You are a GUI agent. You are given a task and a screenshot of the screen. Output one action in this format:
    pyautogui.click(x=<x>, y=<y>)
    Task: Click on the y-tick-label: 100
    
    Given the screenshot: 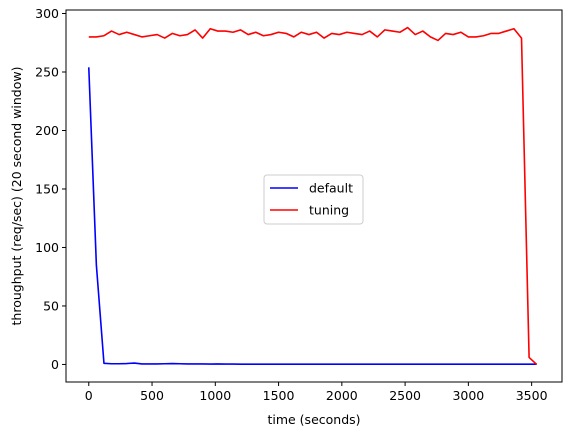 What is the action you would take?
    pyautogui.click(x=47, y=247)
    